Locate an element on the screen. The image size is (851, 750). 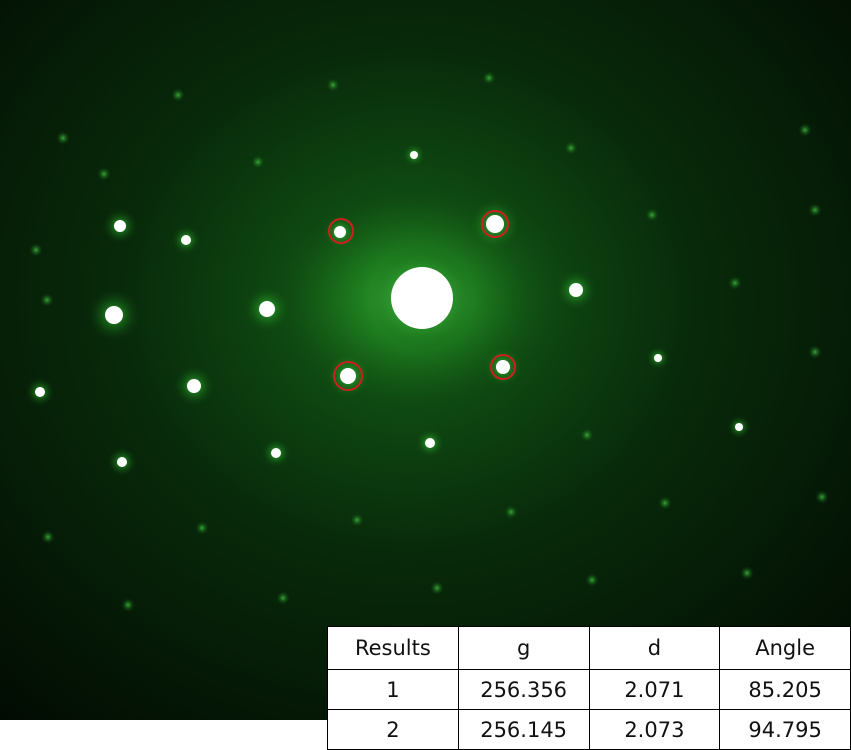
central-beam-spot is located at coordinates (422, 298).